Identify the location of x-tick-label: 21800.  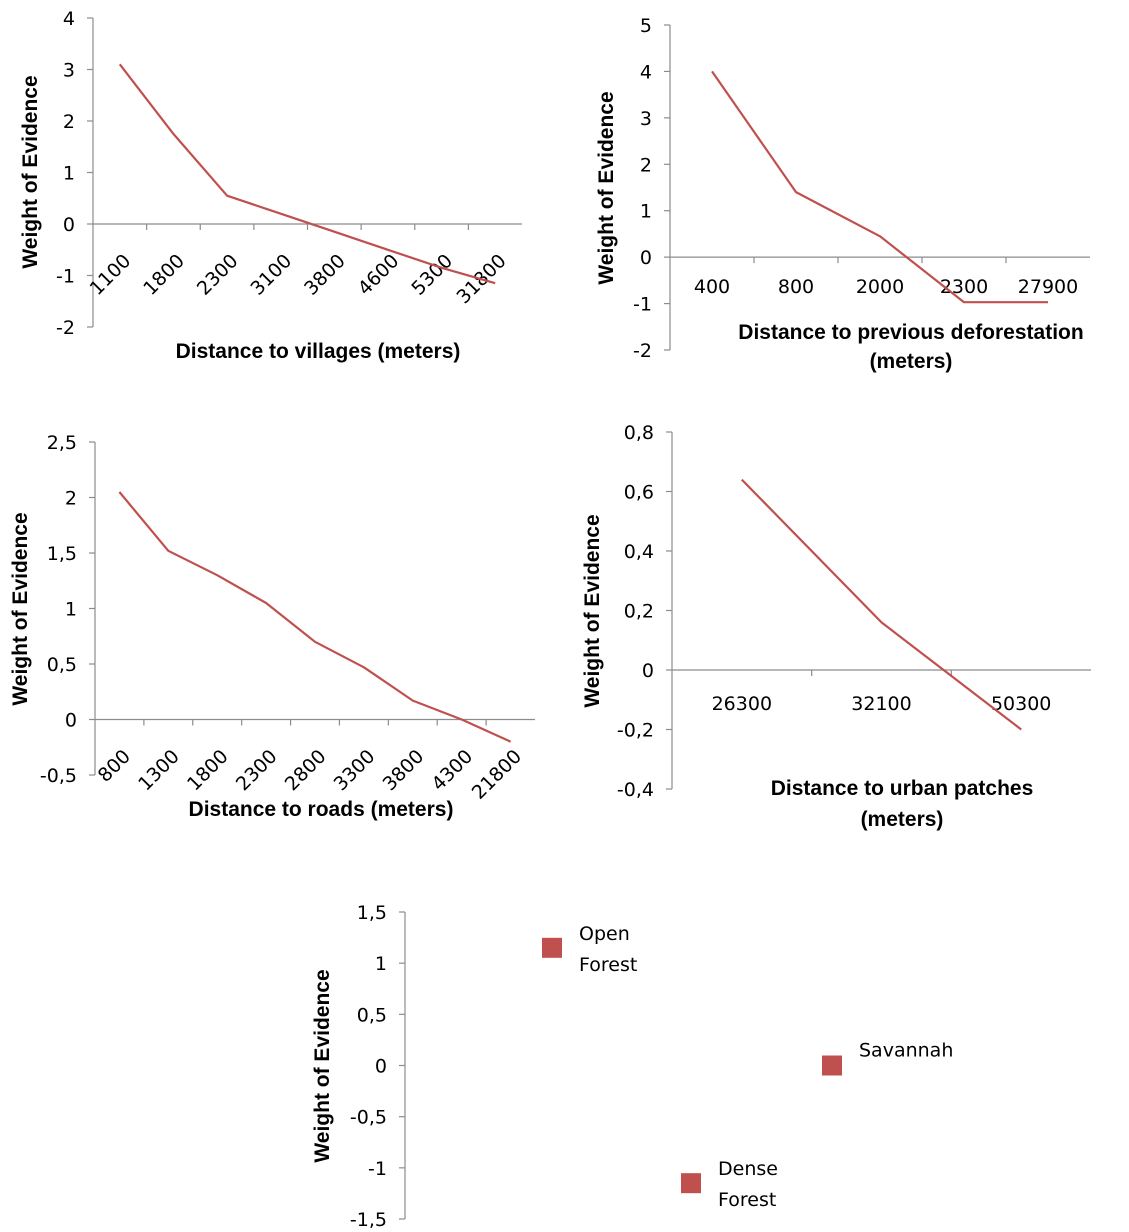
(497, 774).